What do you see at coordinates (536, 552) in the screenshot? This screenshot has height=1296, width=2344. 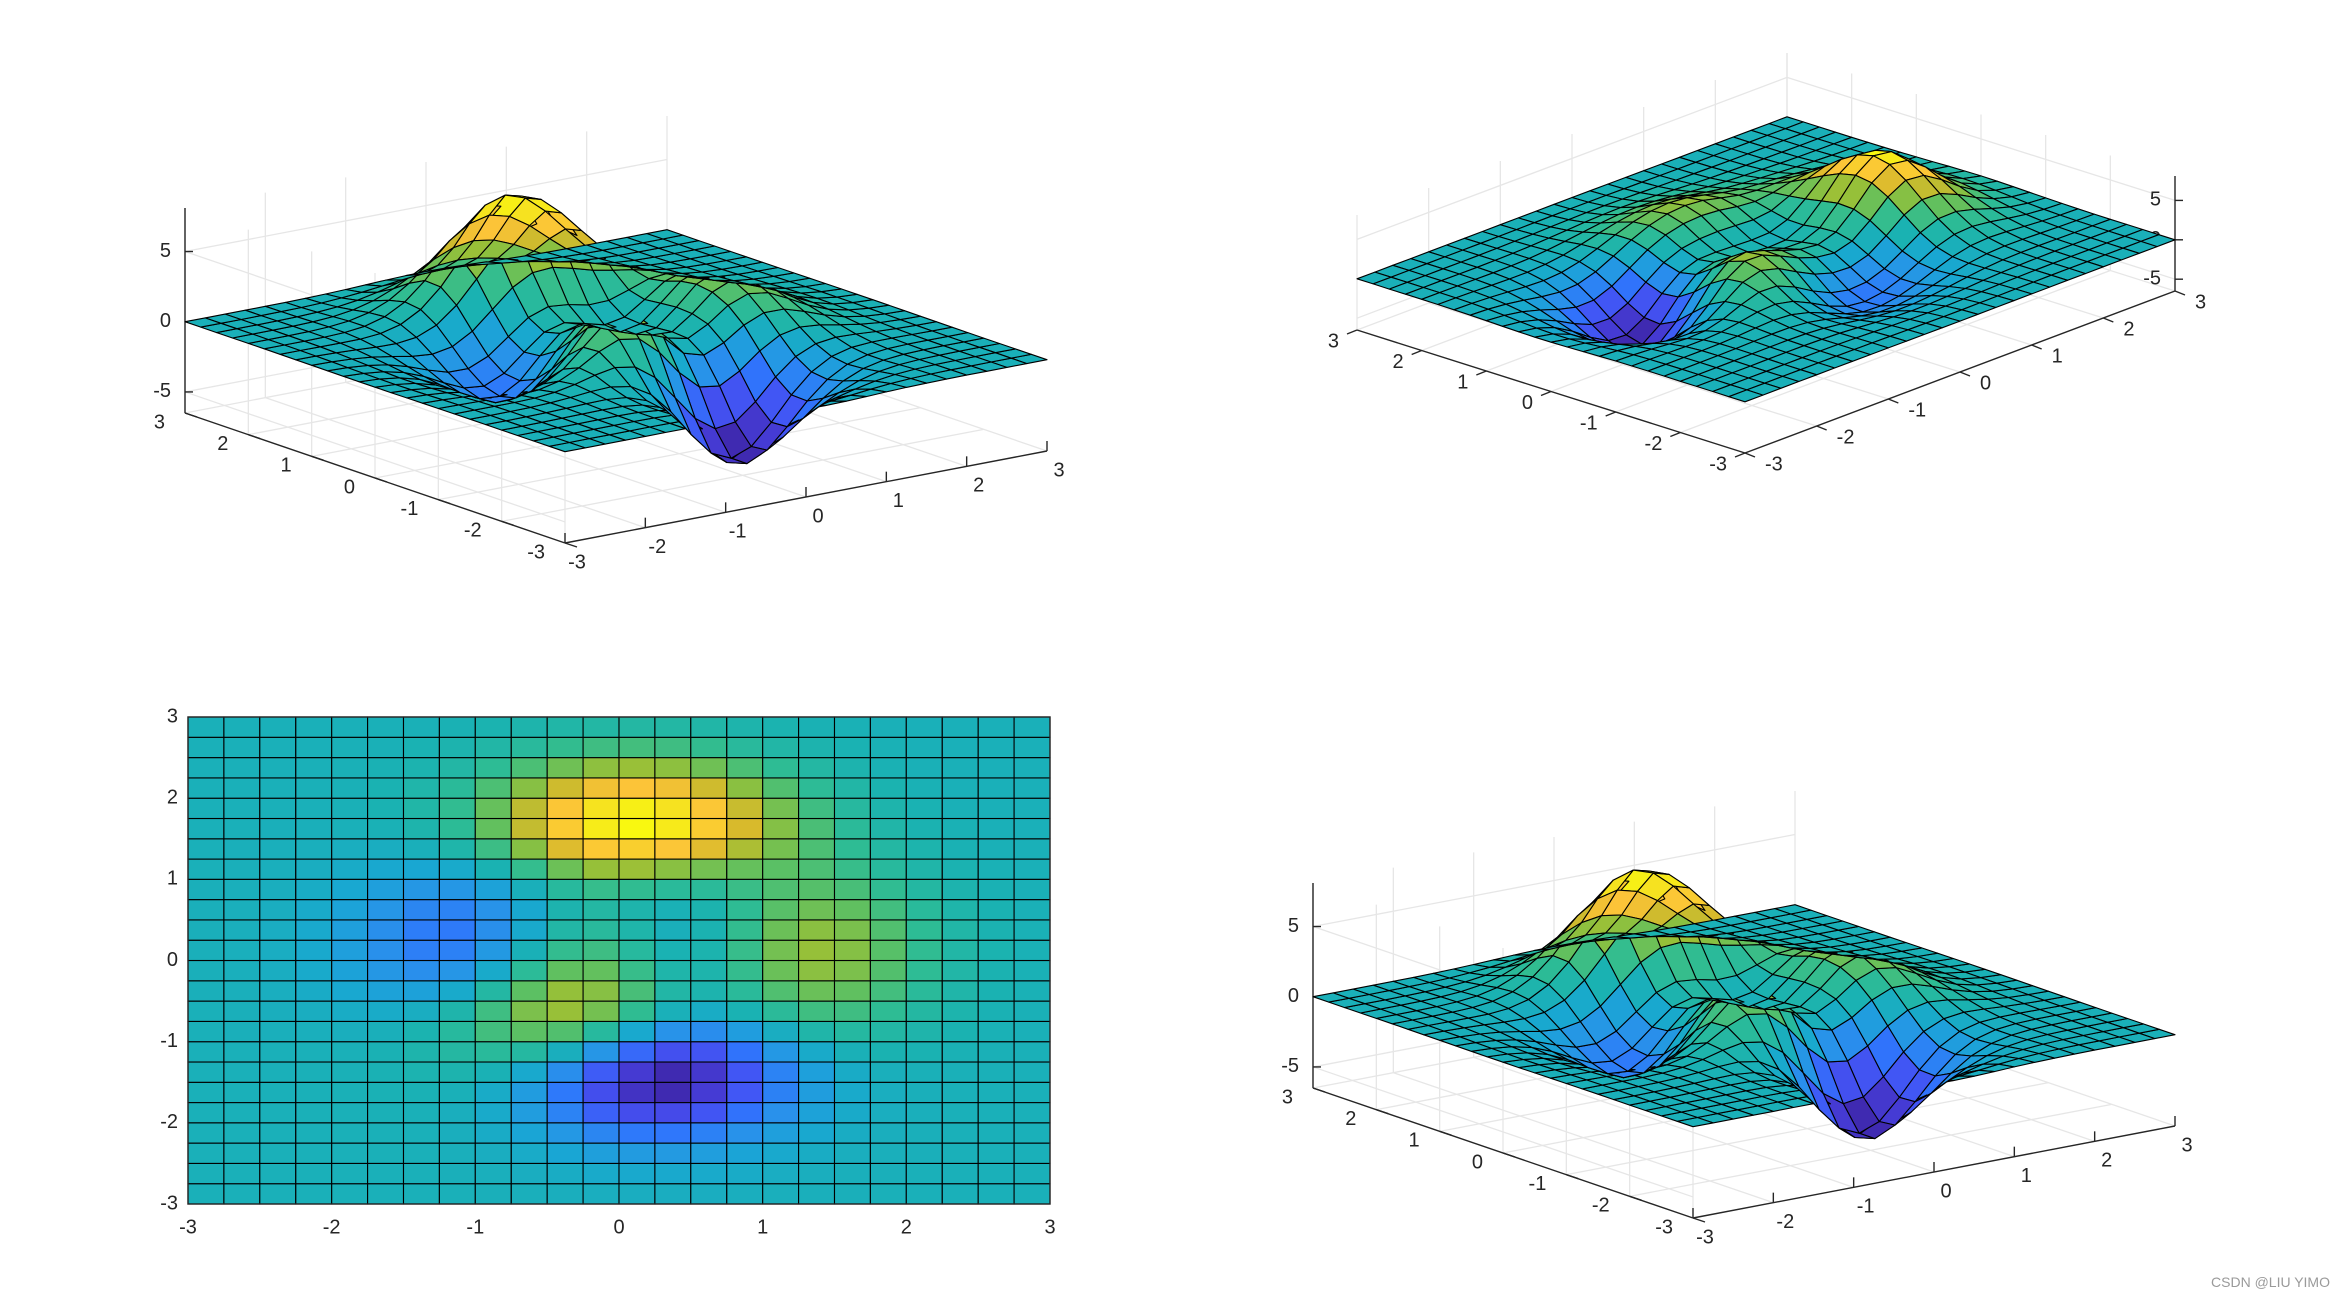 I see `y-tick-label: -3` at bounding box center [536, 552].